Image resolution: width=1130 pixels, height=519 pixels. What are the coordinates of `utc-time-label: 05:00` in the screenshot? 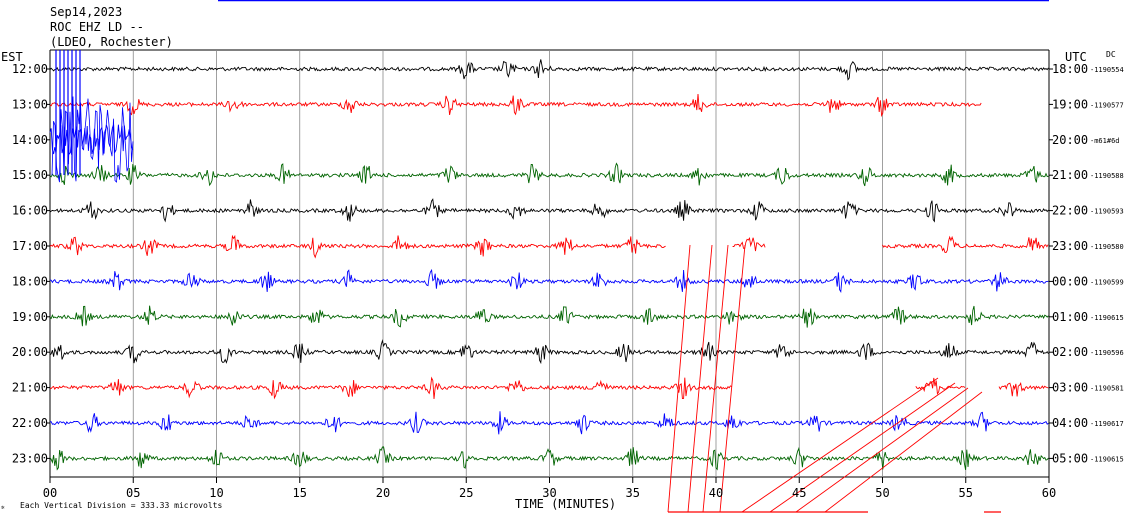 It's located at (1070, 458).